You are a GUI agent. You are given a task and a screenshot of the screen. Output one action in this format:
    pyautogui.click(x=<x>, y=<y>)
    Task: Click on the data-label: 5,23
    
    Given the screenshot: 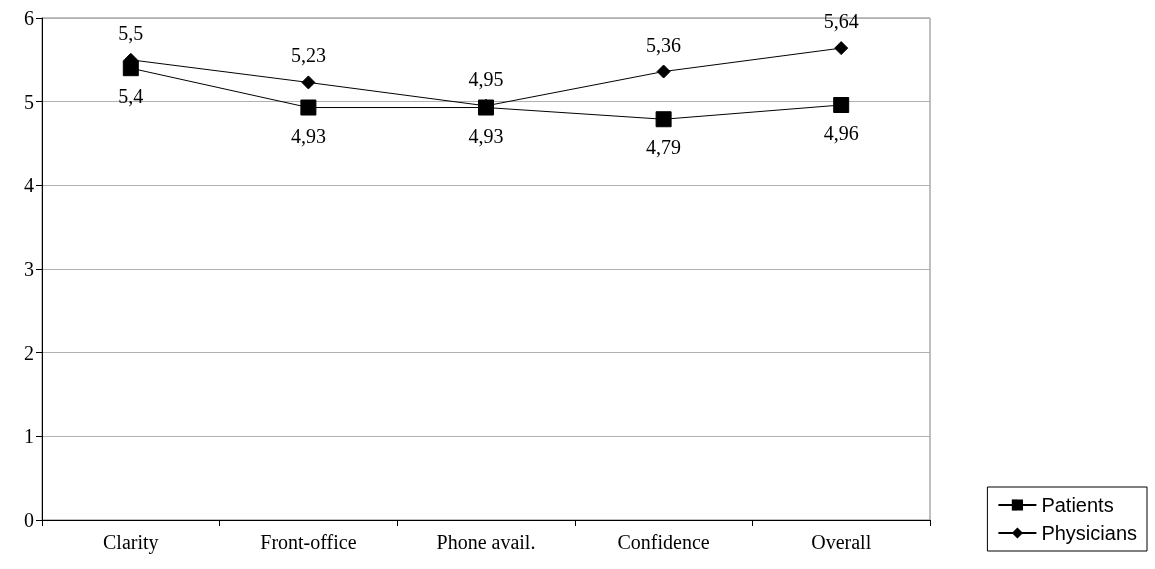 What is the action you would take?
    pyautogui.click(x=308, y=55)
    